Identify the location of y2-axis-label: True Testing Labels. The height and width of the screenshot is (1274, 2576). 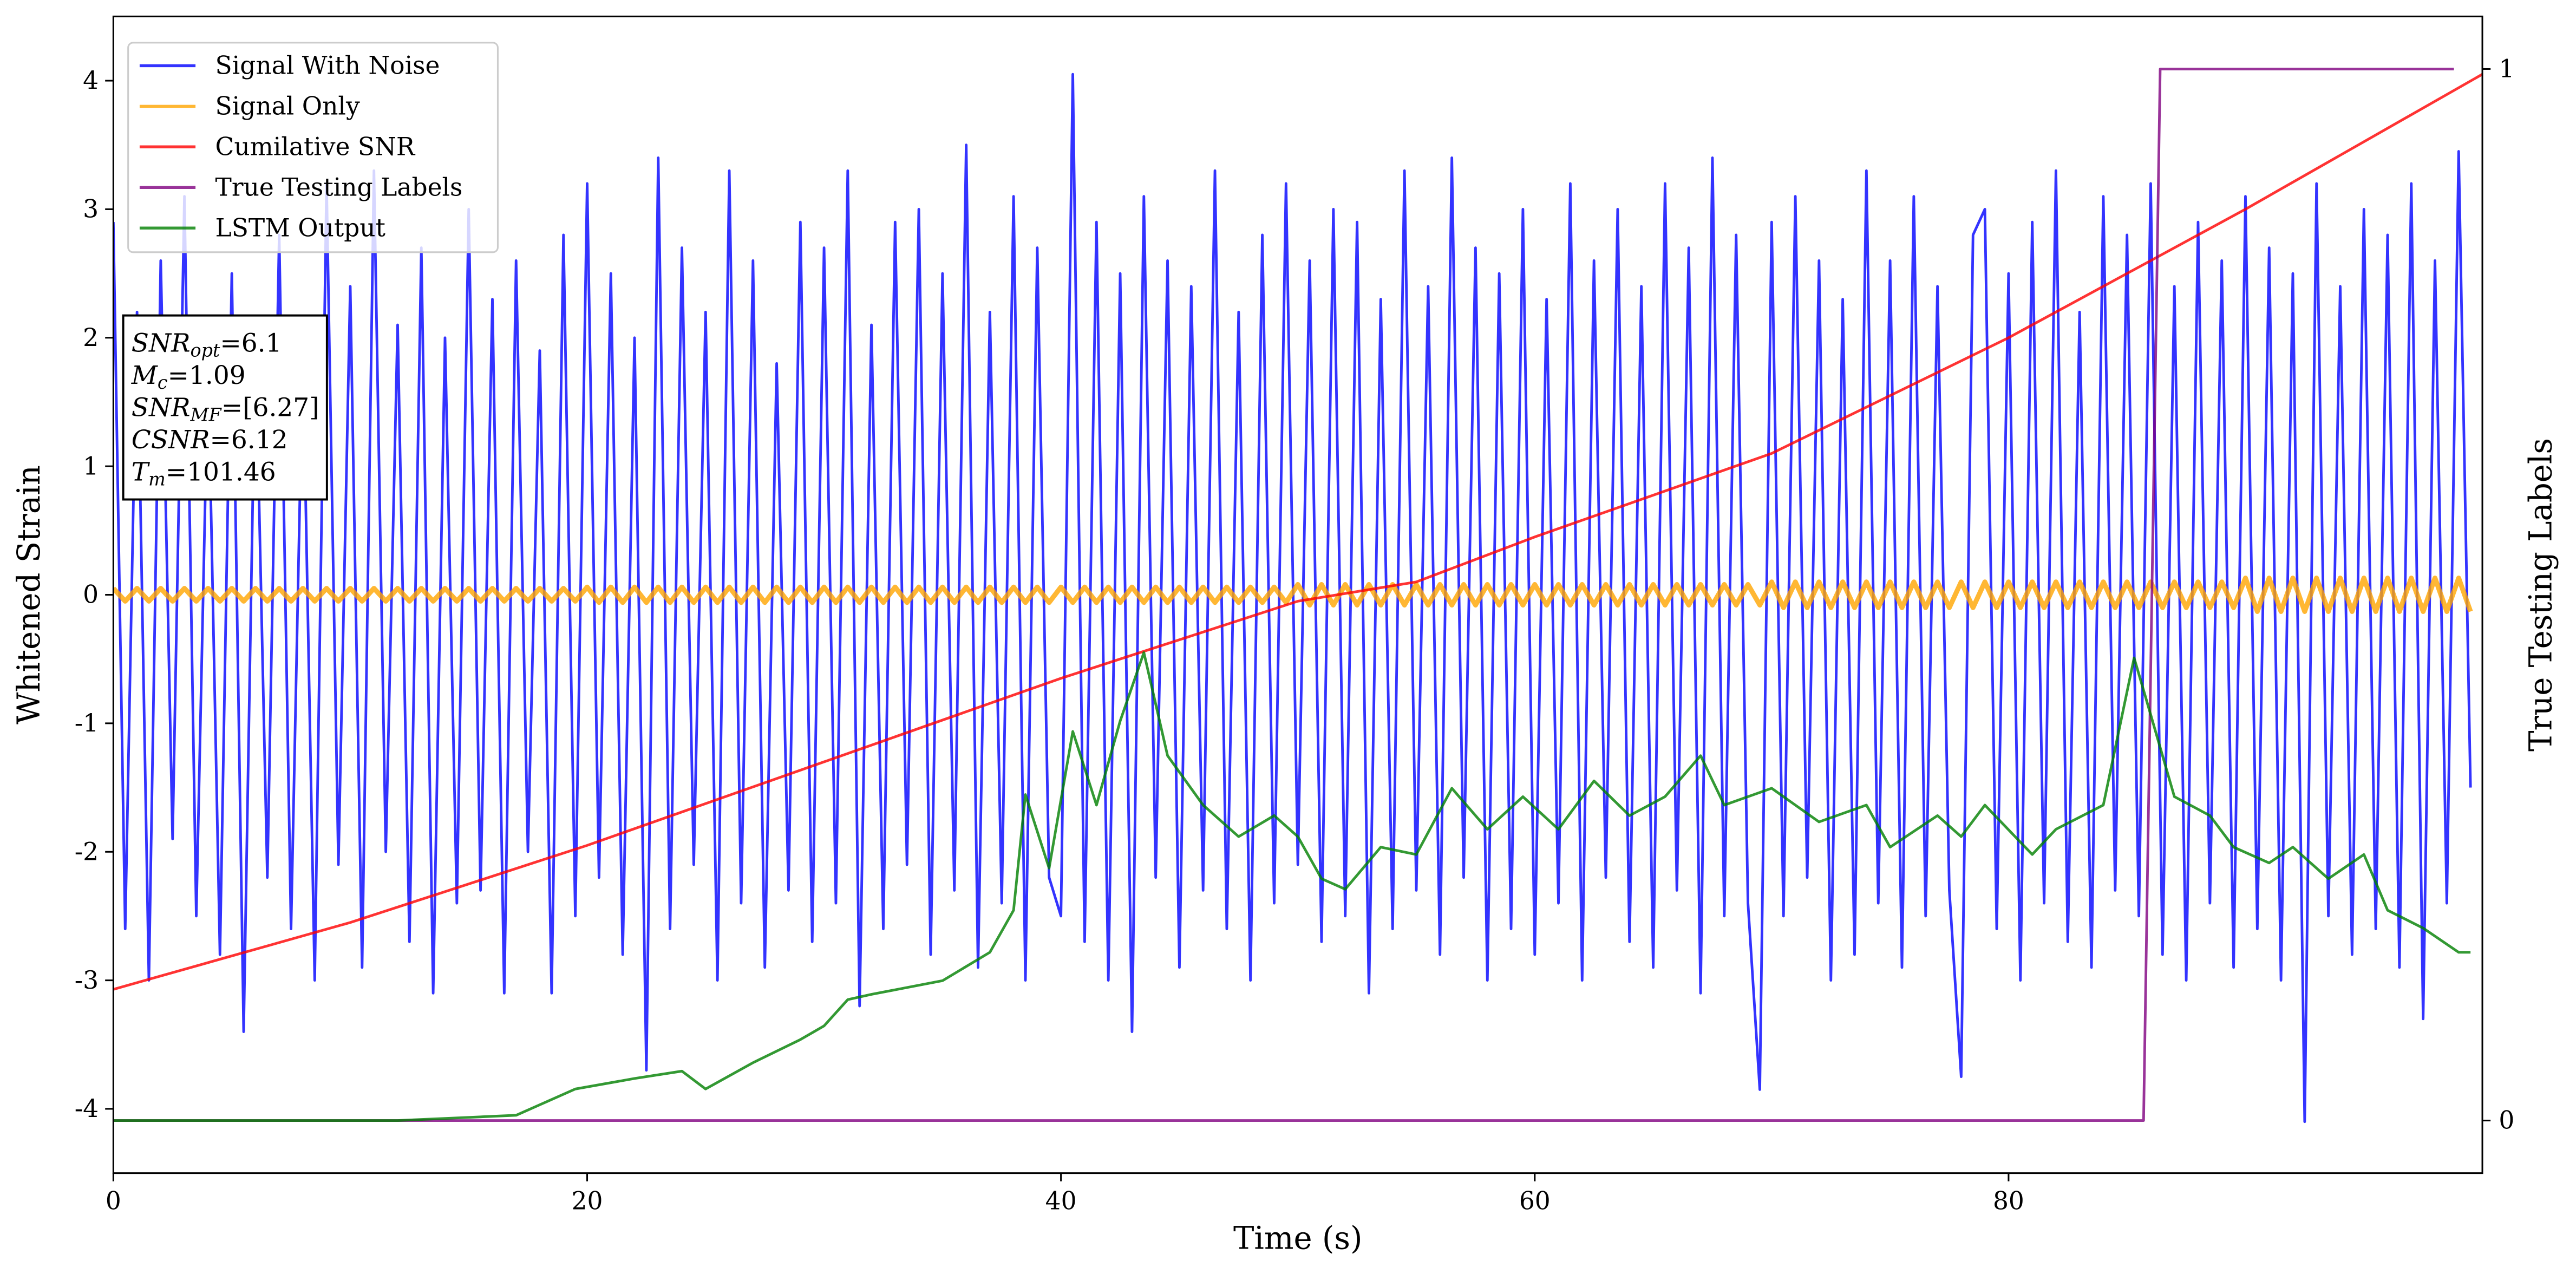
(2540, 595).